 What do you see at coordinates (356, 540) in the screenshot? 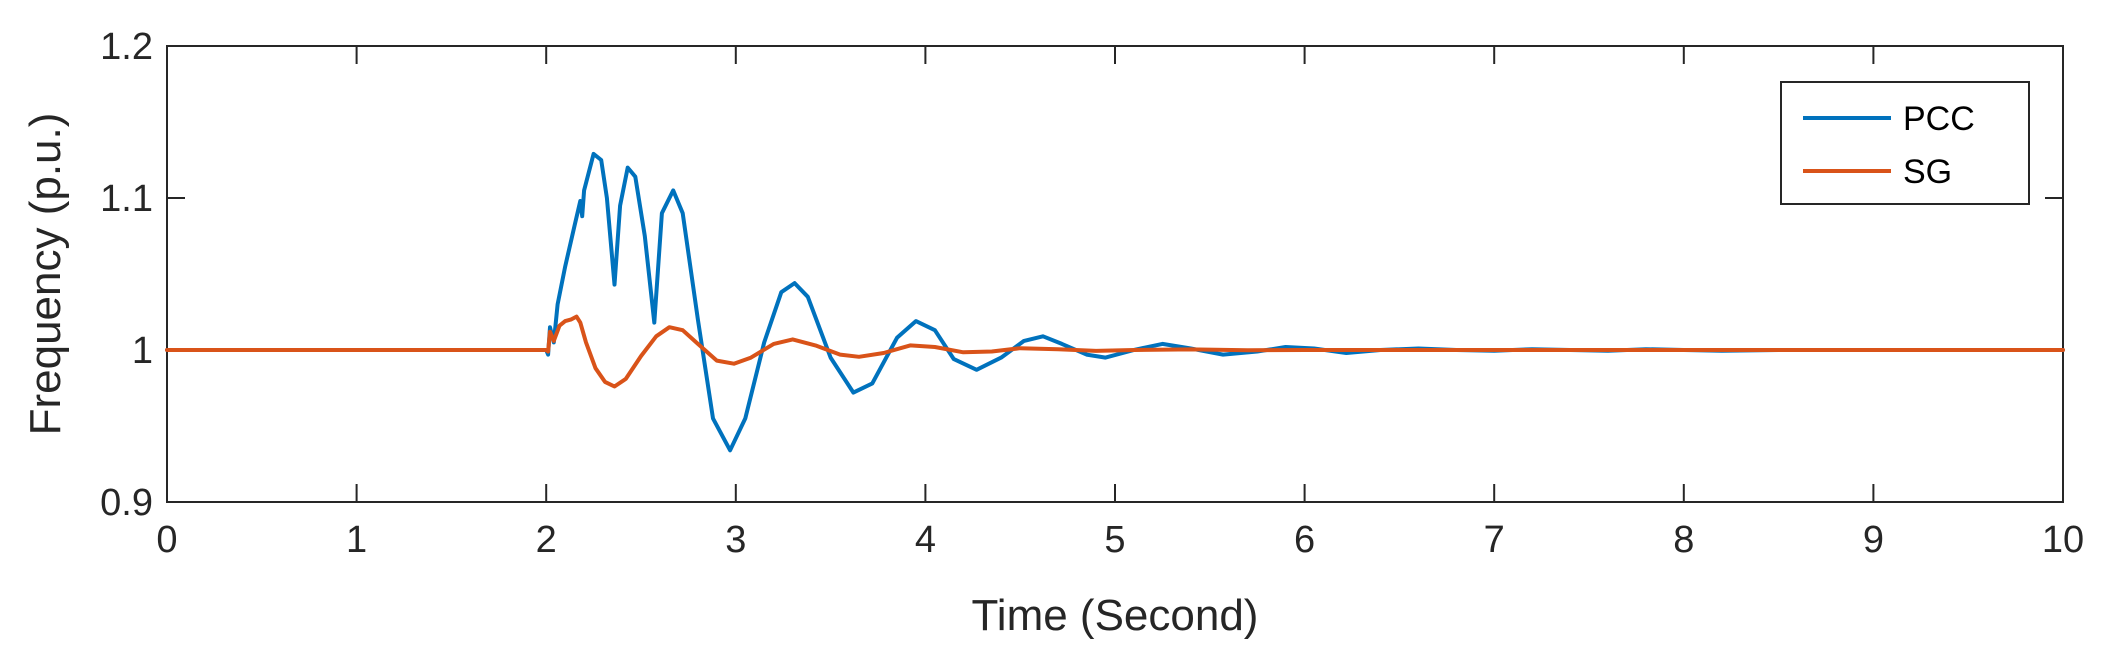
I see `x-tick-label: 1` at bounding box center [356, 540].